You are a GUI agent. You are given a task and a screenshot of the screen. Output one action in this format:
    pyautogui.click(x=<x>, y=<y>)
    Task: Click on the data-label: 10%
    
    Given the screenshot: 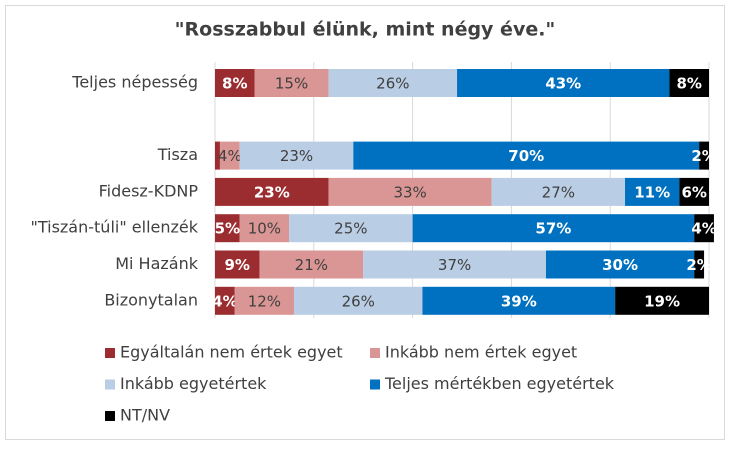 What is the action you would take?
    pyautogui.click(x=264, y=229)
    